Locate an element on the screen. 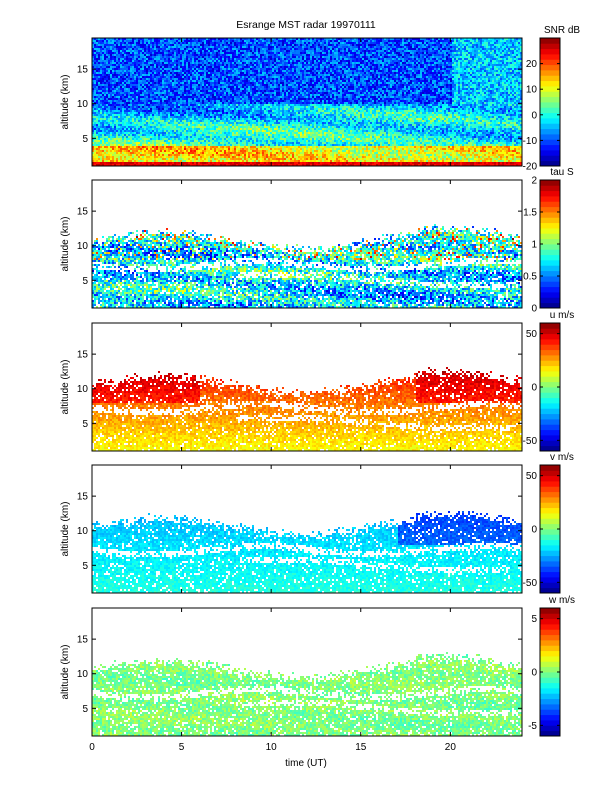 The image size is (612, 792). colorbar-tick-label: -50 is located at coordinates (530, 441).